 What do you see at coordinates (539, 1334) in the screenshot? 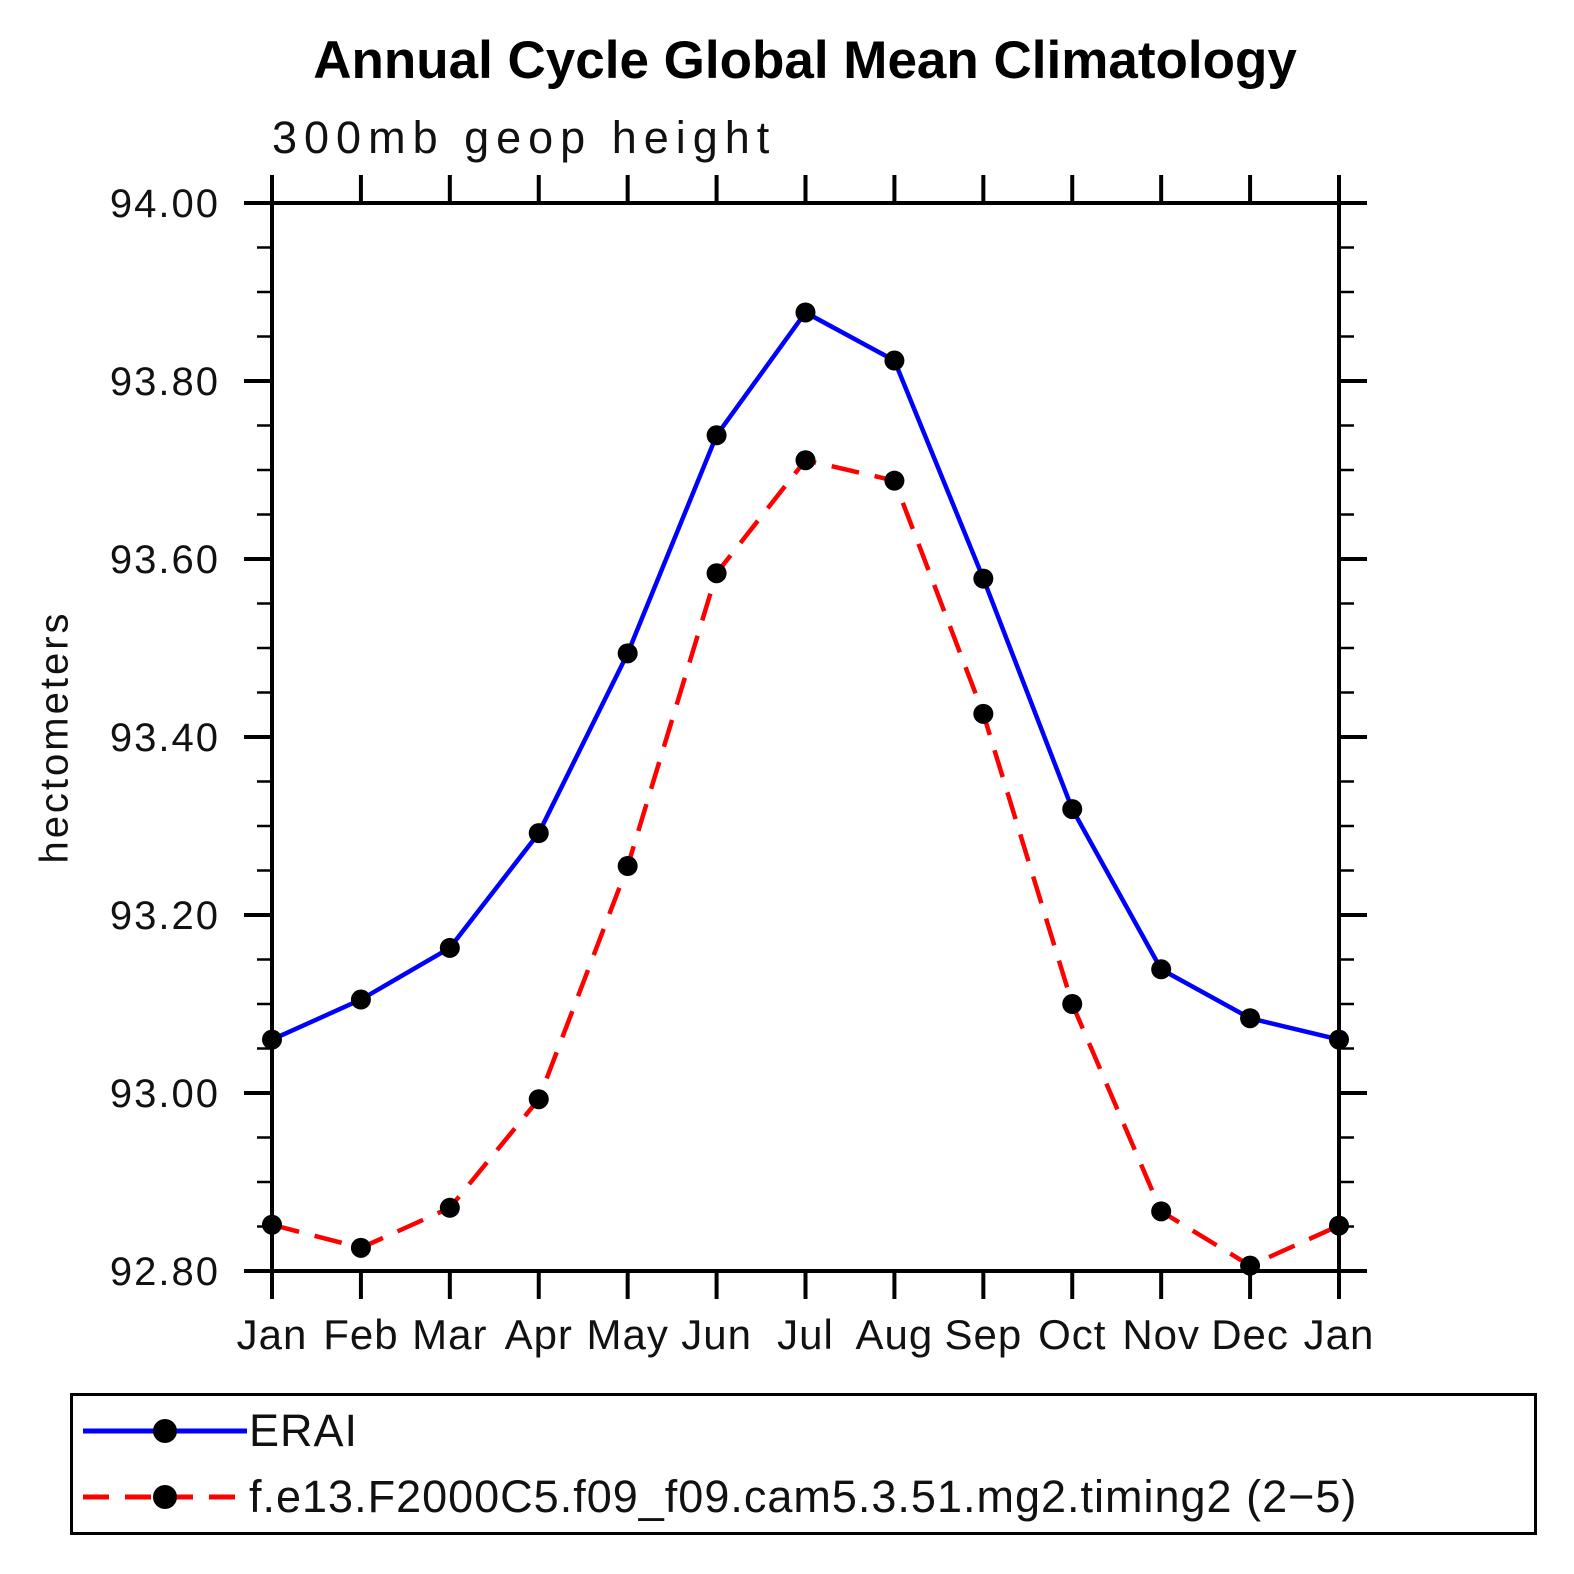
I see `x-tick-label: Apr` at bounding box center [539, 1334].